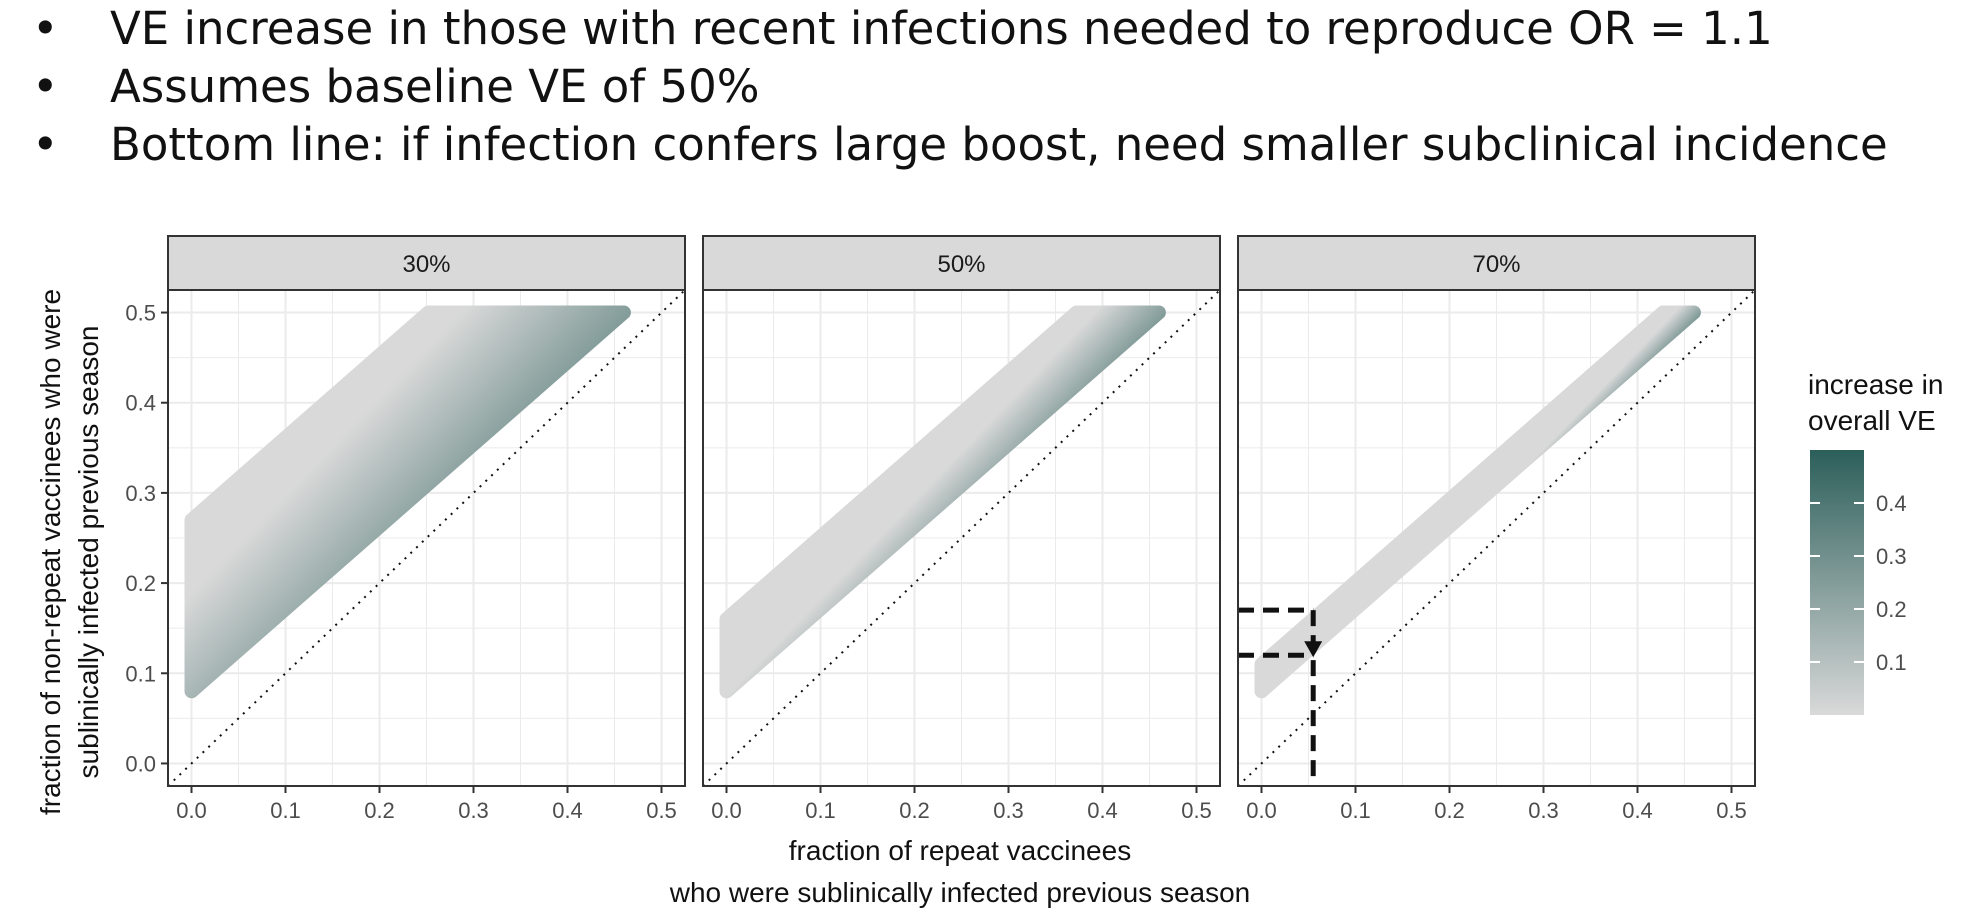 The height and width of the screenshot is (918, 1984). Describe the element at coordinates (1313, 649) in the screenshot. I see `annotation-arrowhead` at that location.